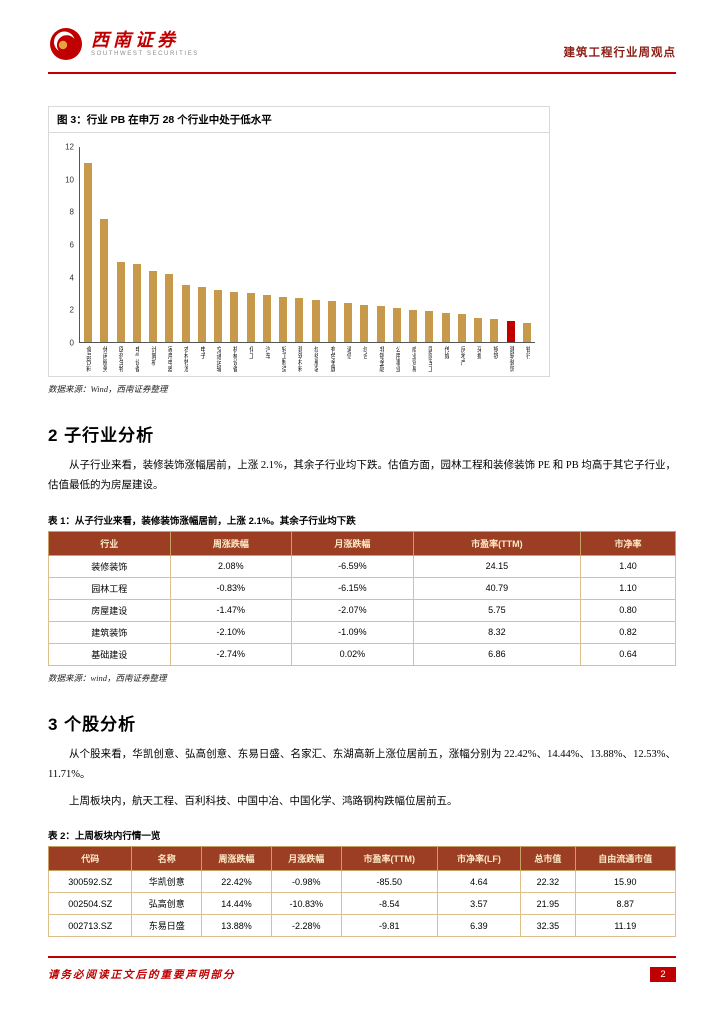 Image resolution: width=724 pixels, height=1024 pixels. What do you see at coordinates (135, 40) in the screenshot?
I see `brand-name-cn: 西南证券` at bounding box center [135, 40].